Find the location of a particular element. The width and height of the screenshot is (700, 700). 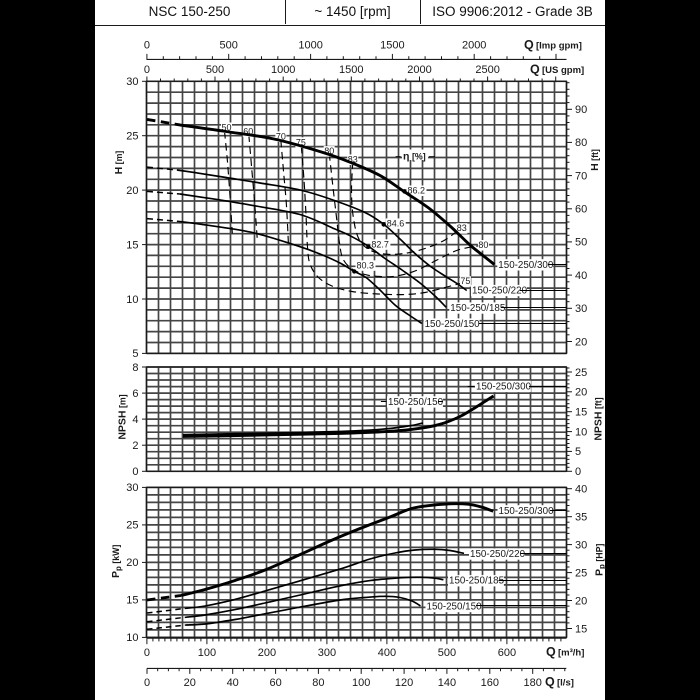

svg-text: H [ft] is located at coordinates (595, 160).